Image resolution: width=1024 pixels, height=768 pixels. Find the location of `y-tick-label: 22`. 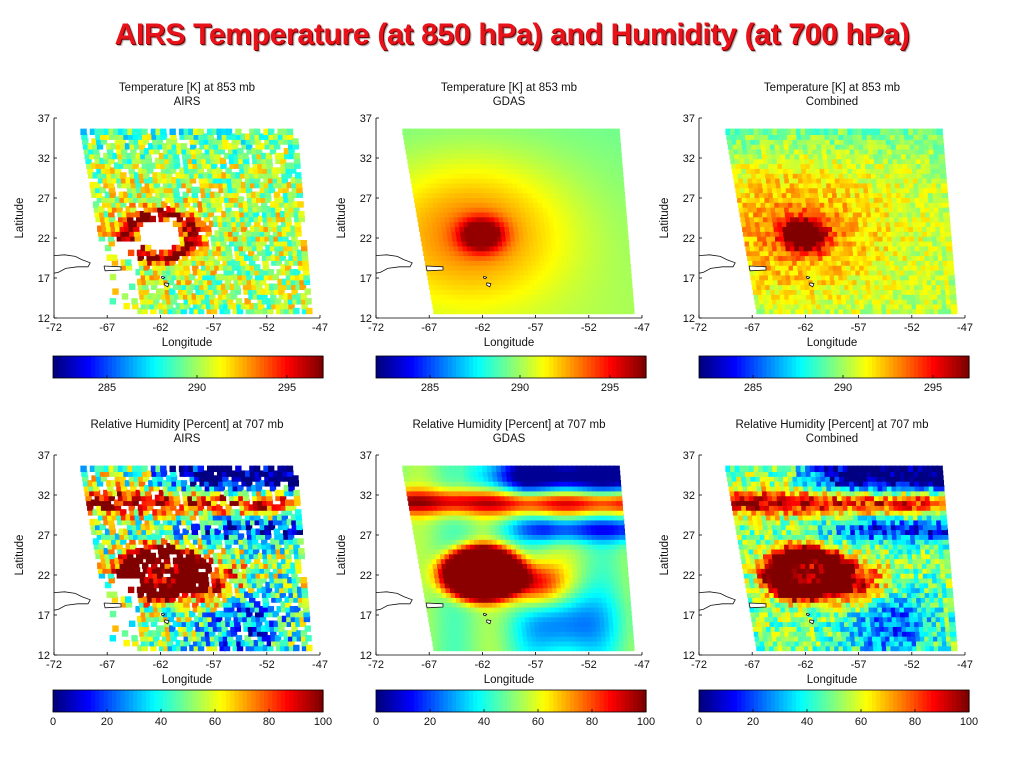

y-tick-label: 22 is located at coordinates (366, 239).